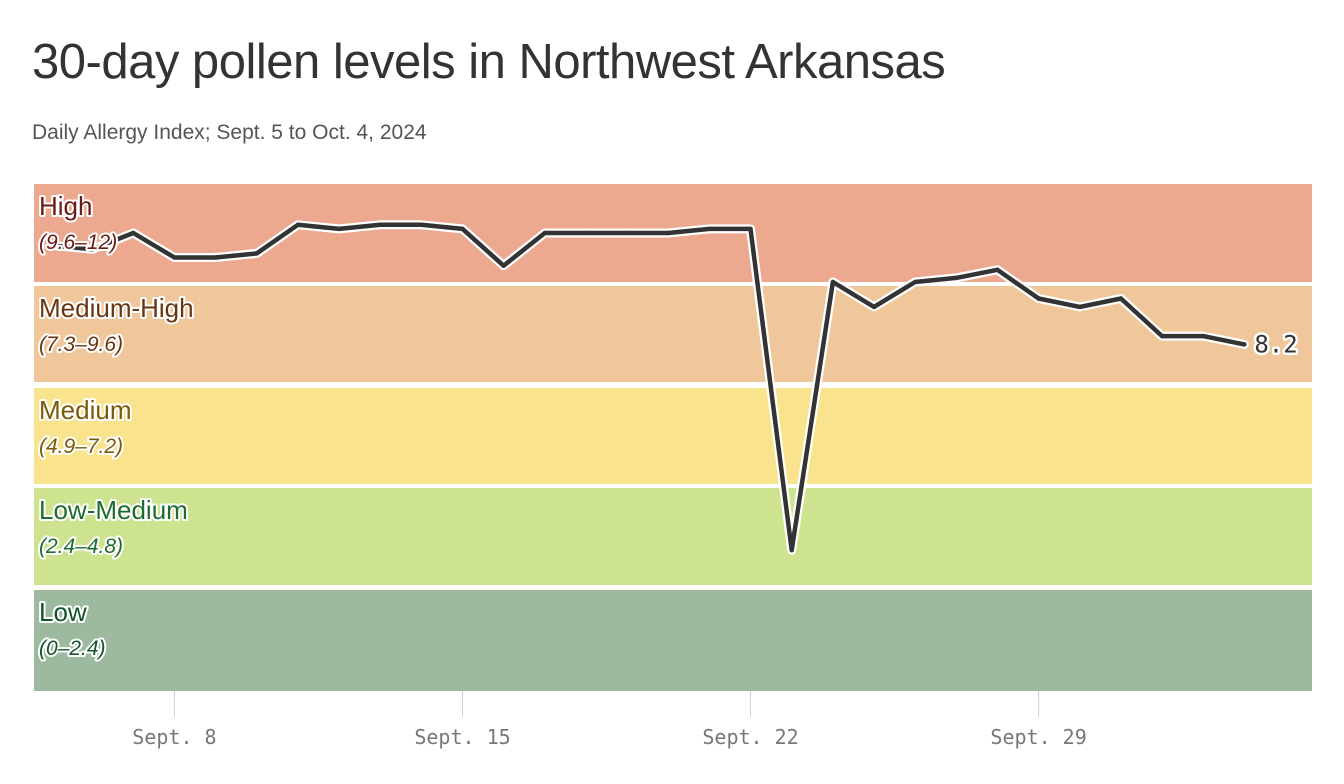 This screenshot has width=1344, height=784. What do you see at coordinates (72, 648) in the screenshot?
I see `band-range-low: (0–2.4)` at bounding box center [72, 648].